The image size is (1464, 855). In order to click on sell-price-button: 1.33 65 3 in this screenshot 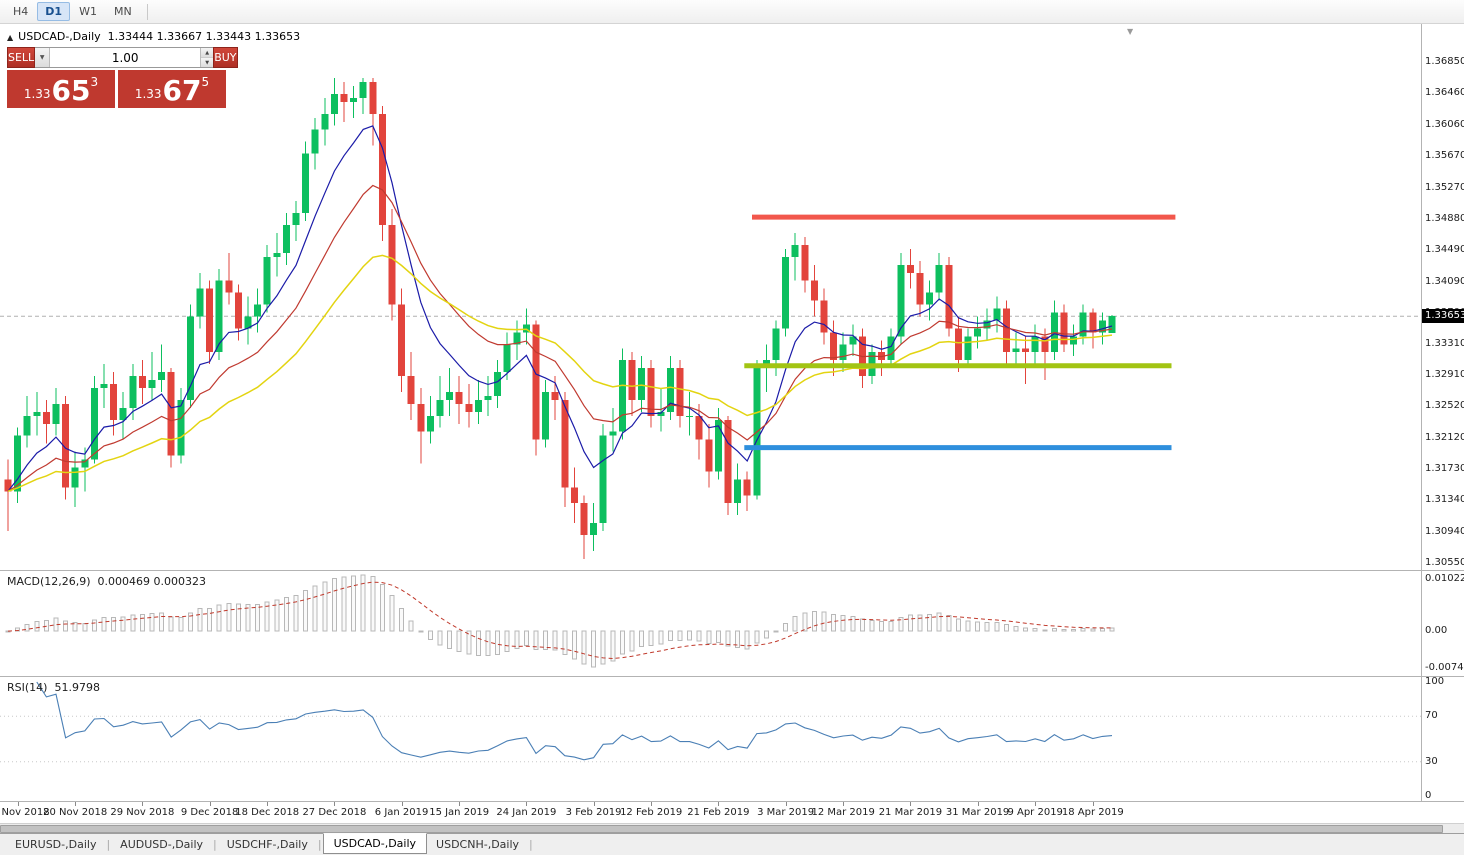, I will do `click(61, 89)`.